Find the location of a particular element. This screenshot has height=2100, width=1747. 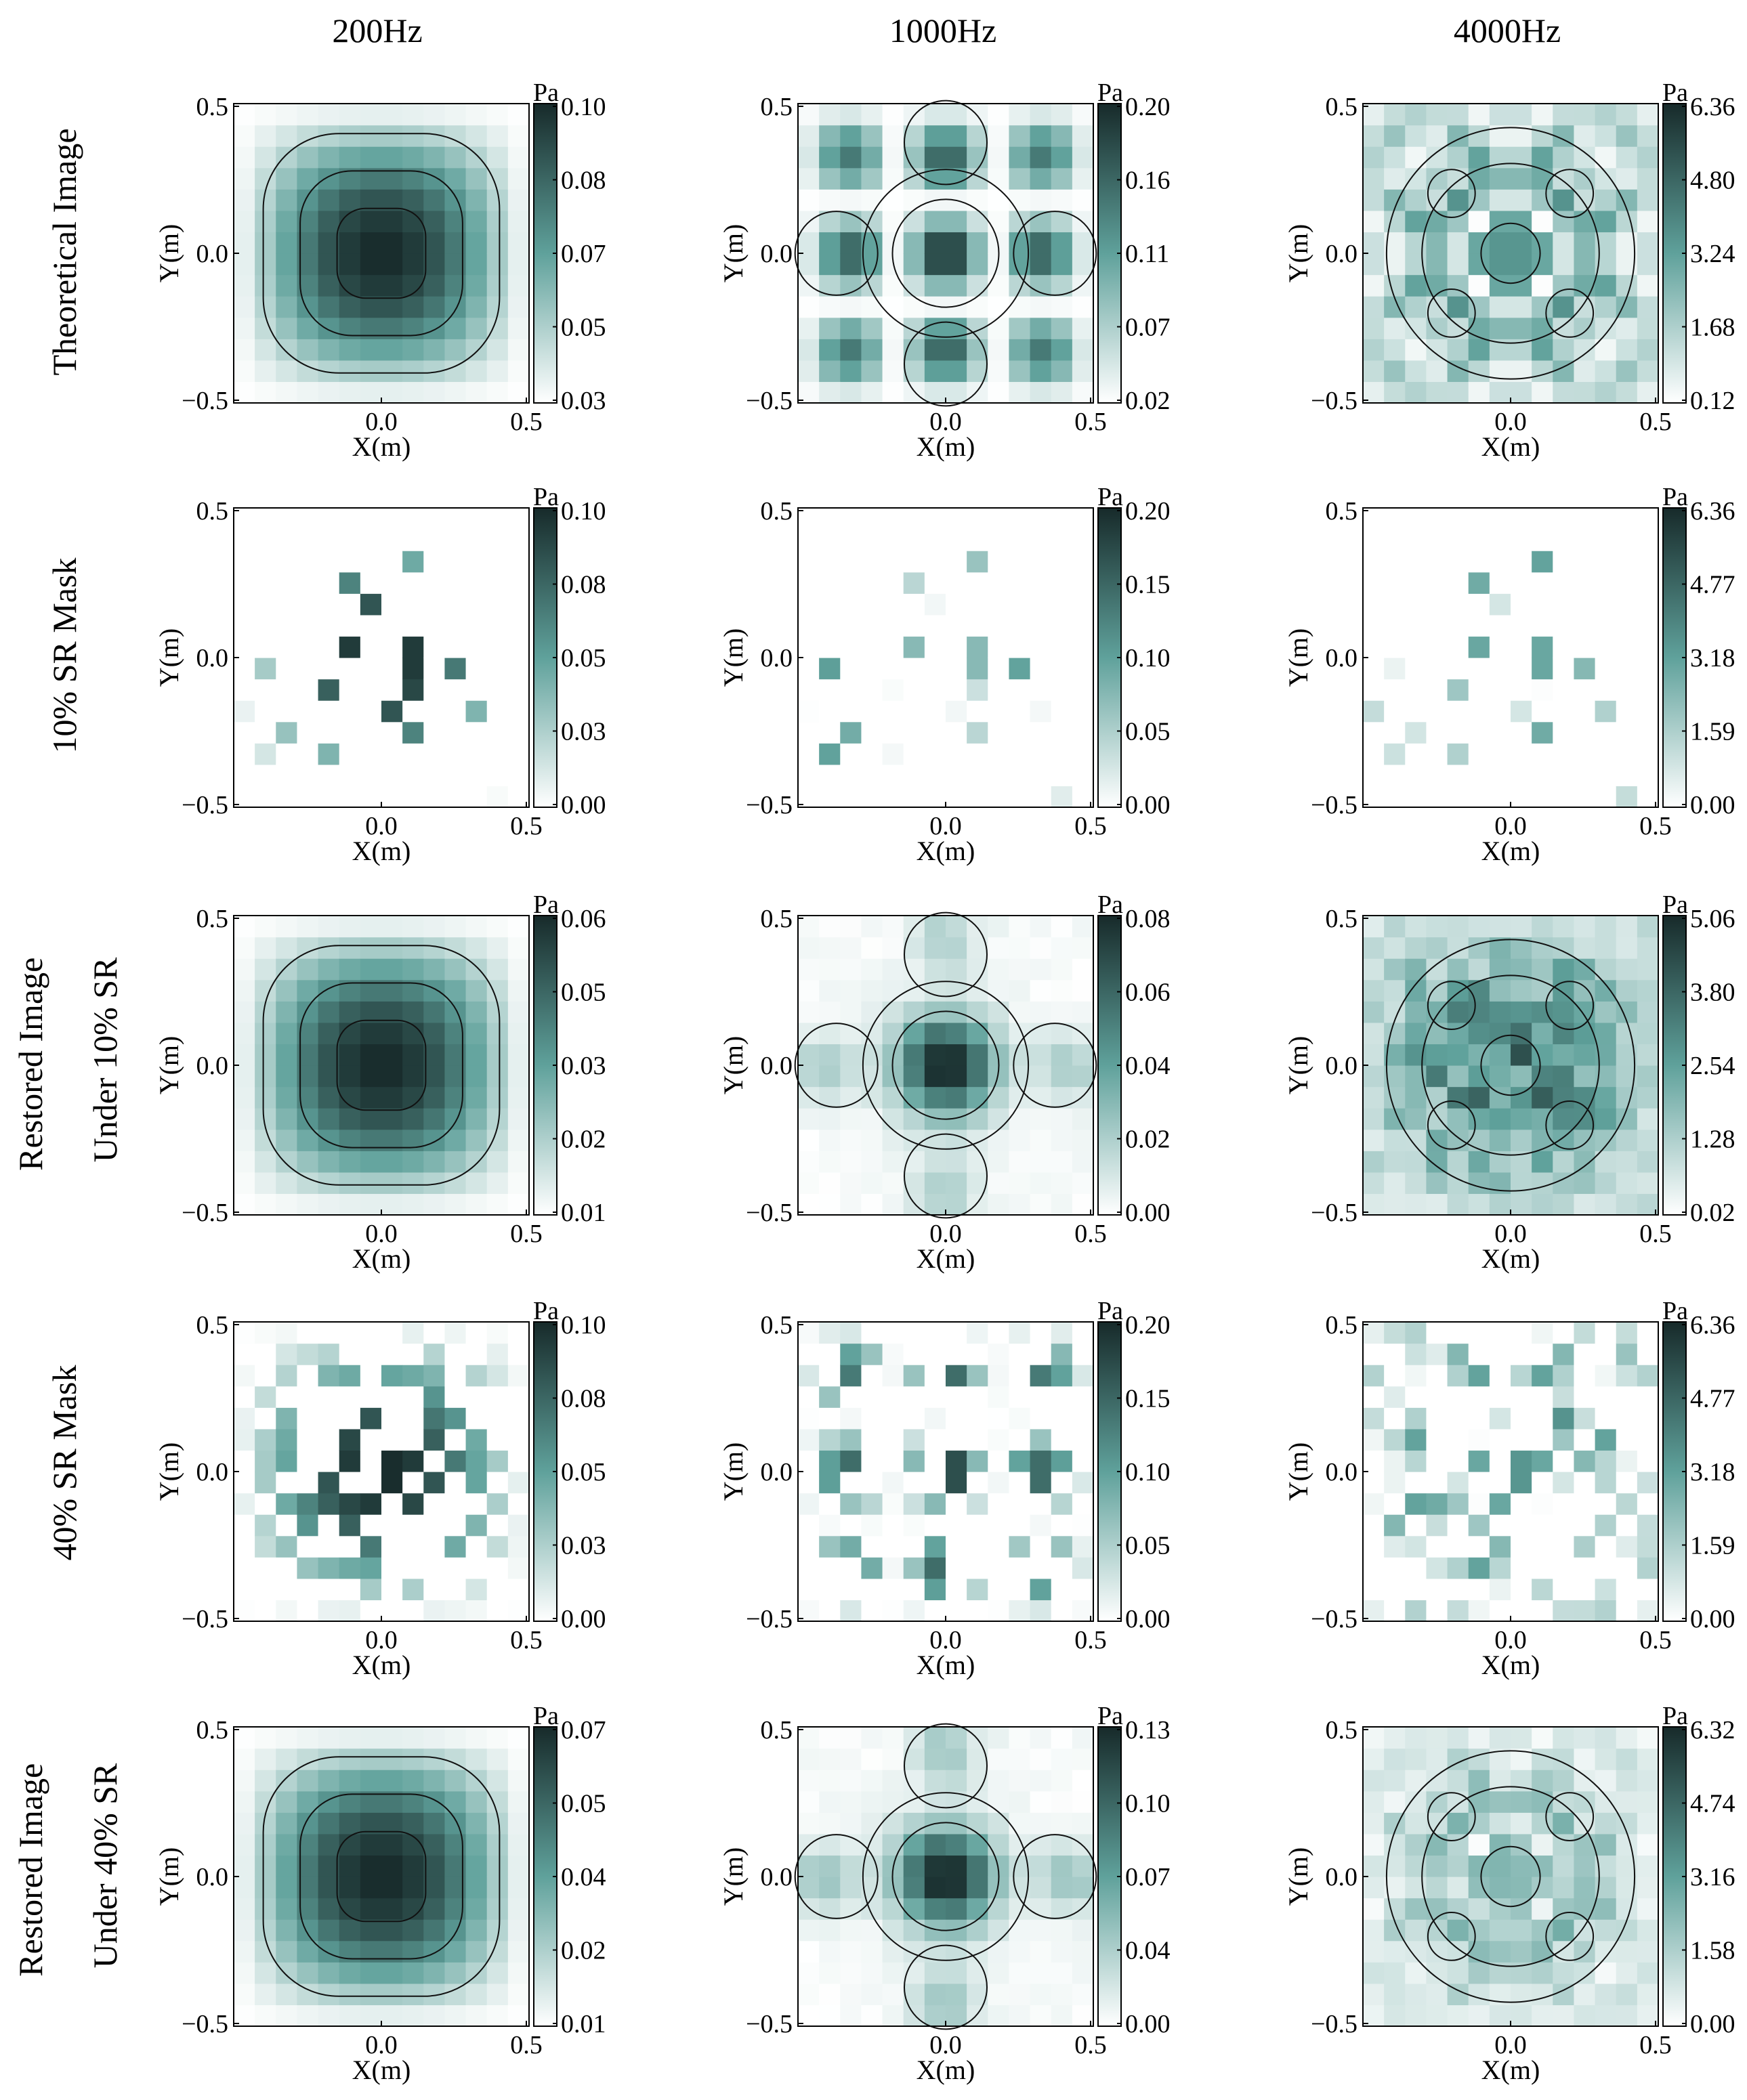

y-tick-label: 0.5 is located at coordinates (777, 511).